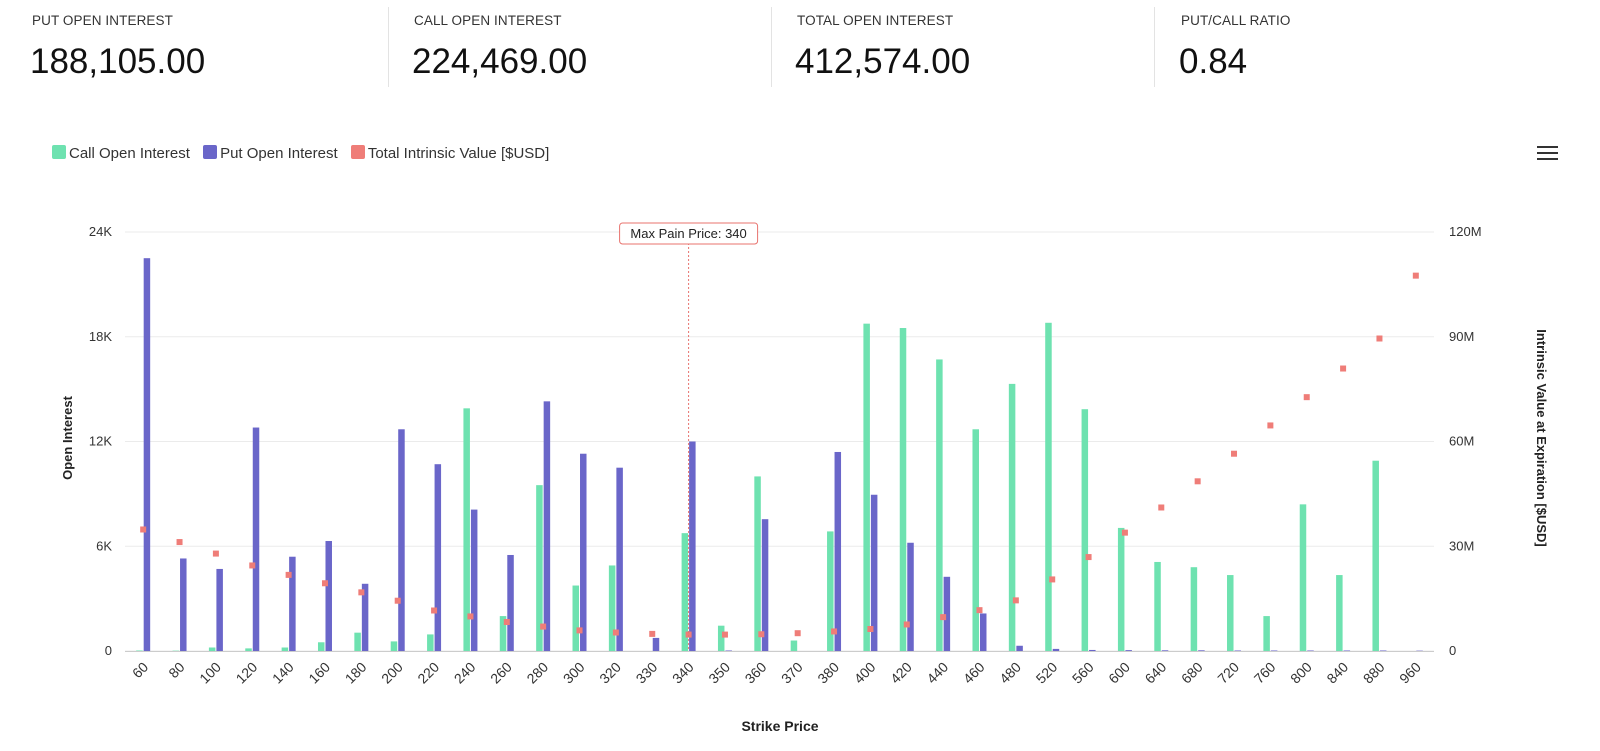 The height and width of the screenshot is (751, 1600). I want to click on y2-tick-label: 30M, so click(1461, 545).